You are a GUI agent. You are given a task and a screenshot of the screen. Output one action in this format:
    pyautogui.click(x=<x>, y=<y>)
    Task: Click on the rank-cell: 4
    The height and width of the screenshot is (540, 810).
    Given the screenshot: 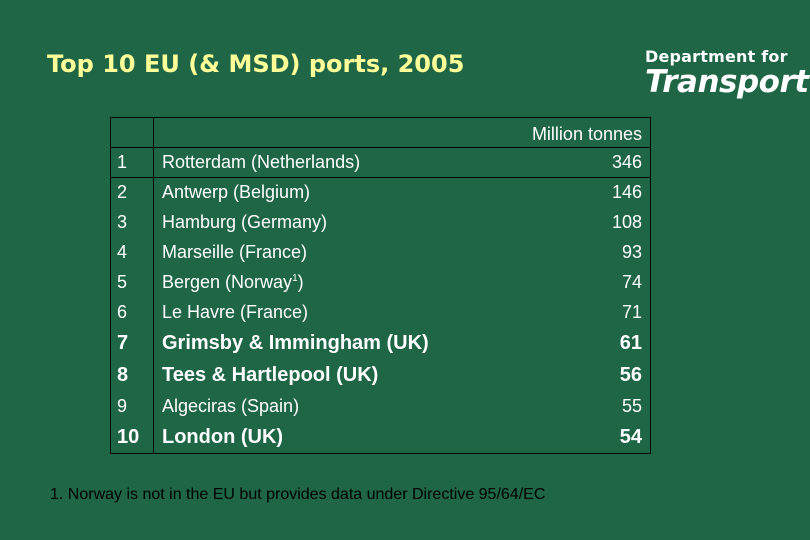 What is the action you would take?
    pyautogui.click(x=132, y=252)
    